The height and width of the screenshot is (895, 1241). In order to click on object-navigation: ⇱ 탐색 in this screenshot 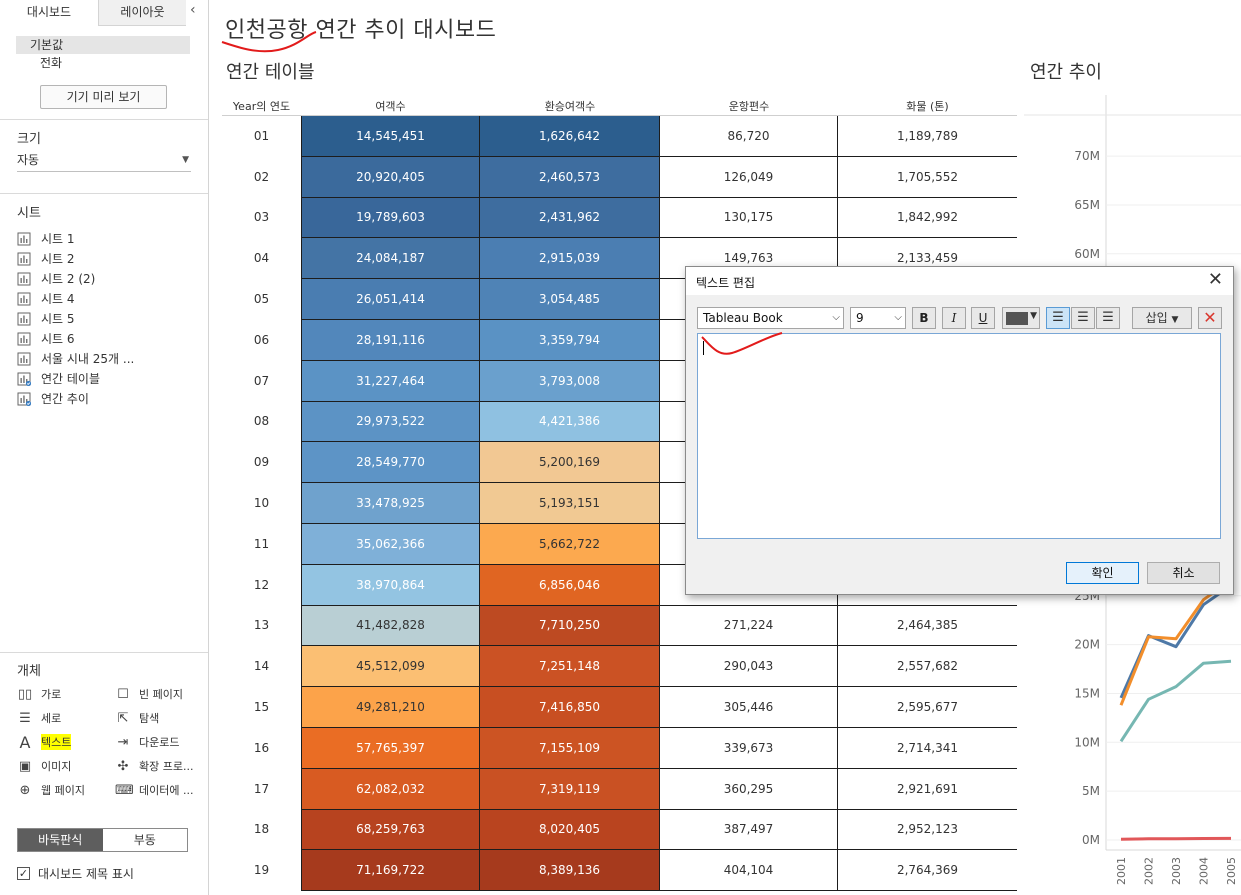, I will do `click(137, 718)`.